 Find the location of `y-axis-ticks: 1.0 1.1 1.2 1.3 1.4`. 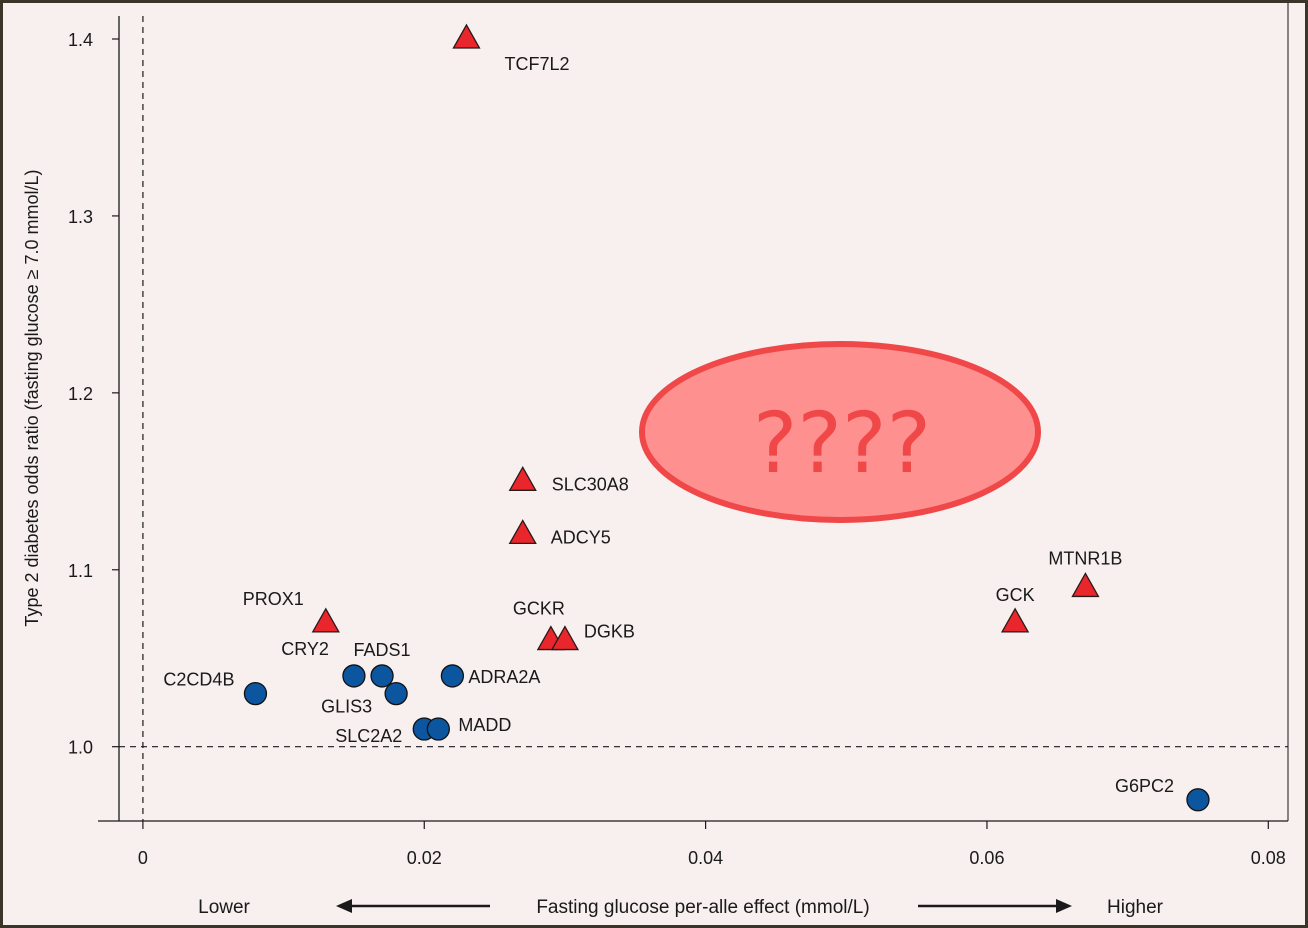

y-axis-ticks: 1.0 1.1 1.2 1.3 1.4 is located at coordinates (93, 394).